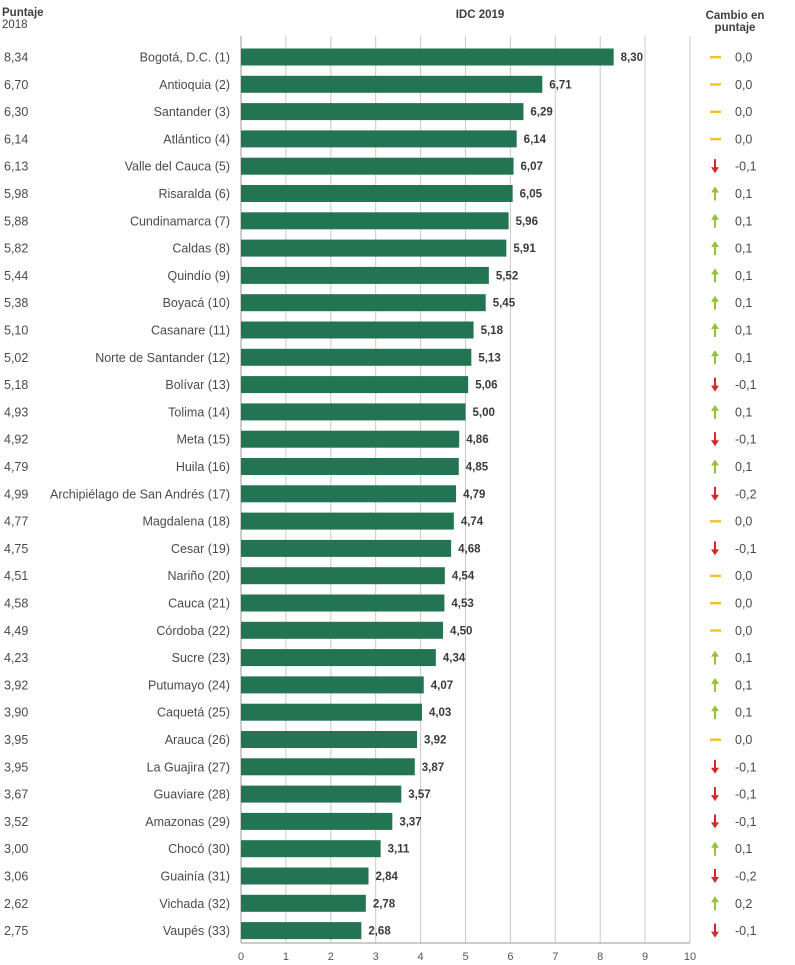  What do you see at coordinates (378, 576) in the screenshot?
I see `row-narino: 4,51 Nariño (20) 4,54 0,0` at bounding box center [378, 576].